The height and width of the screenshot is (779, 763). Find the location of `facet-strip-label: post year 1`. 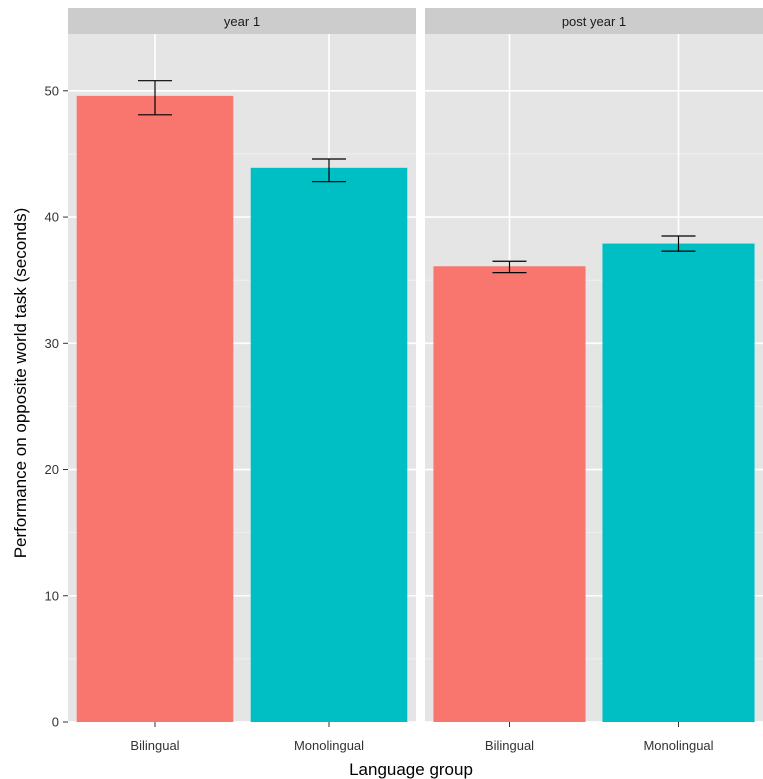

facet-strip-label: post year 1 is located at coordinates (594, 21).